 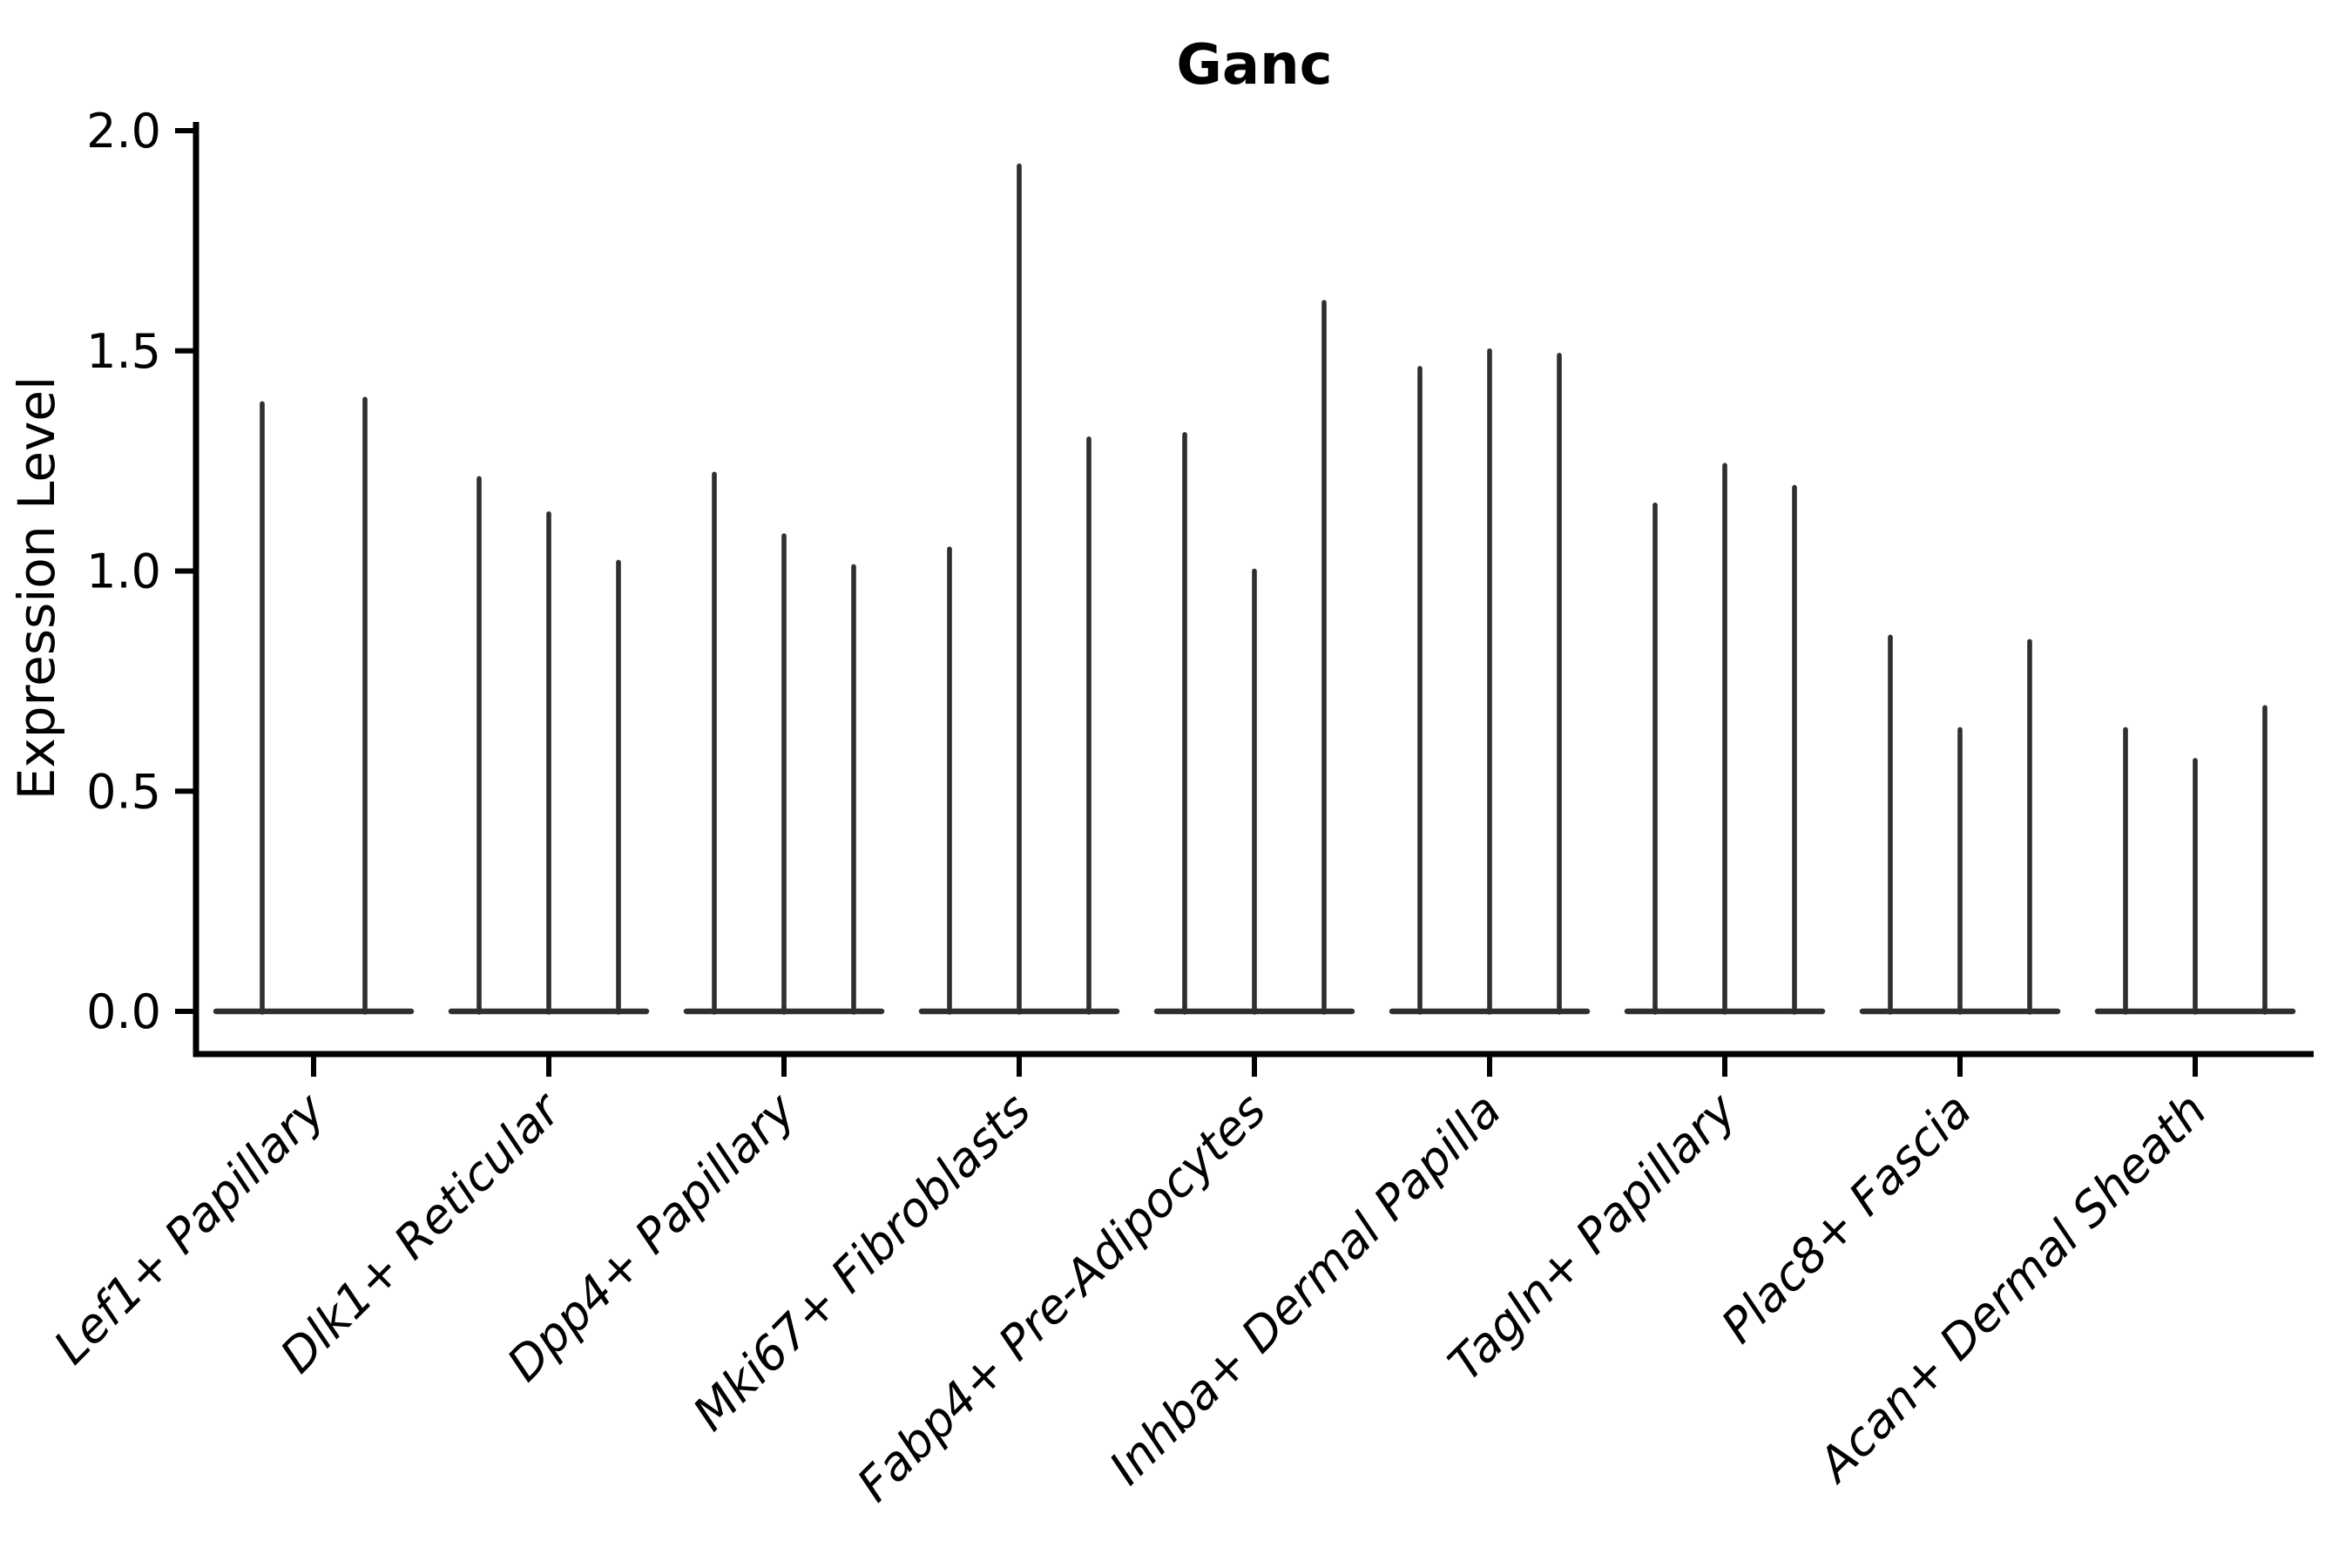 What do you see at coordinates (124, 791) in the screenshot?
I see `y-tick-label: 0.5` at bounding box center [124, 791].